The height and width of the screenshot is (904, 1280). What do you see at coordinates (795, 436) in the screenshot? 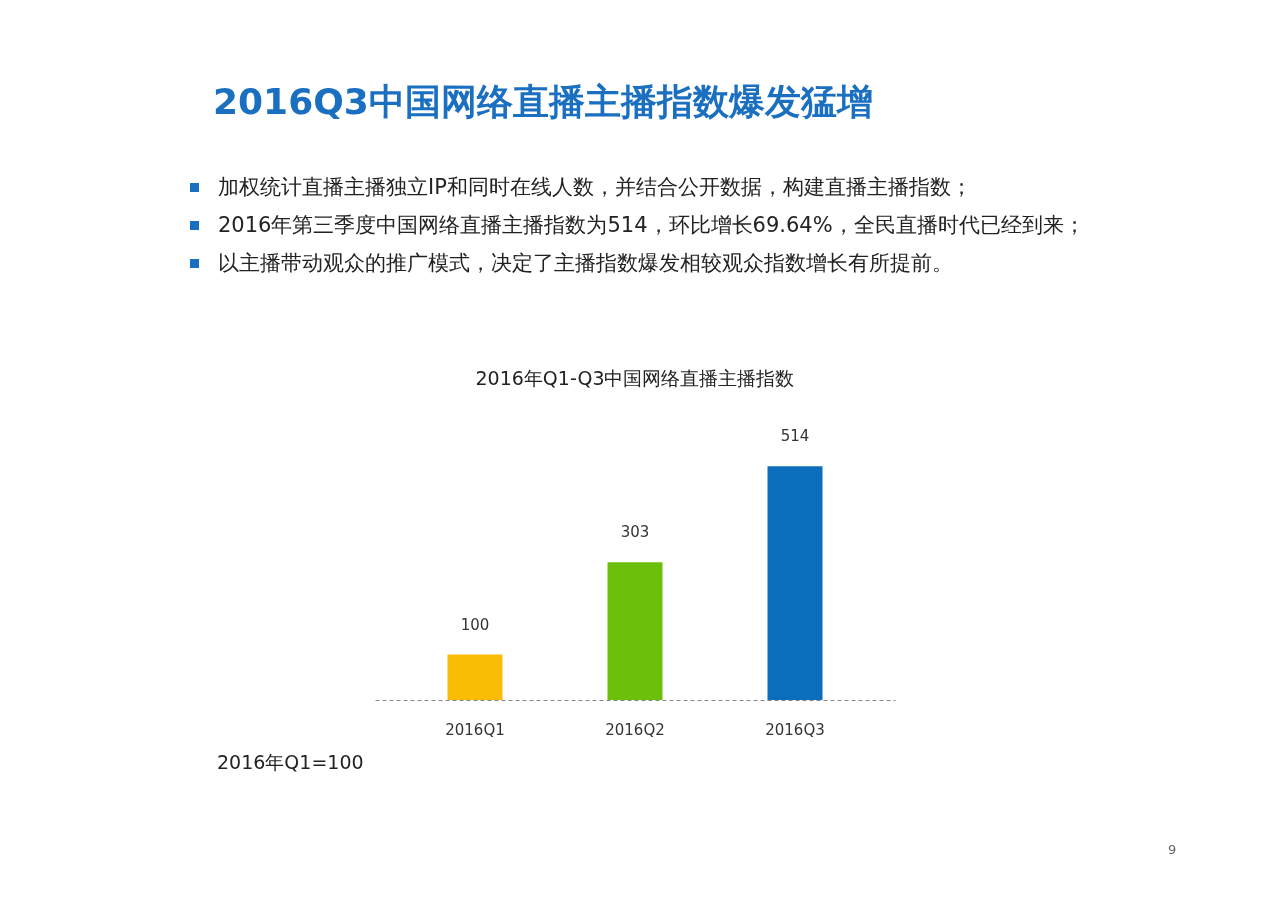
I see `data-label: 514` at bounding box center [795, 436].